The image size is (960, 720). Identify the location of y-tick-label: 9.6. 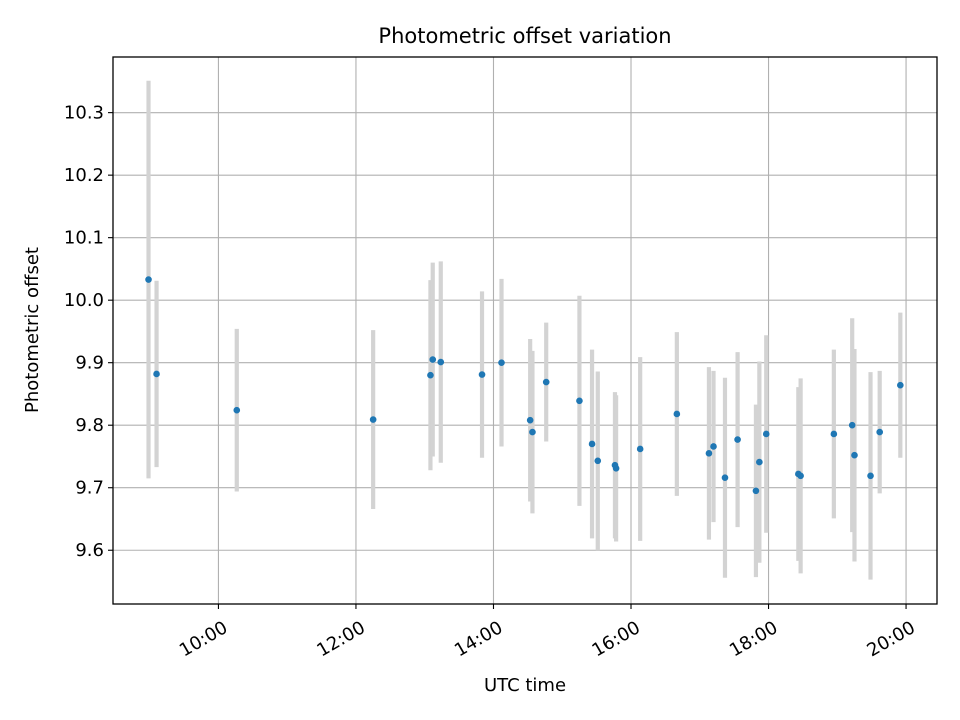
(89, 550).